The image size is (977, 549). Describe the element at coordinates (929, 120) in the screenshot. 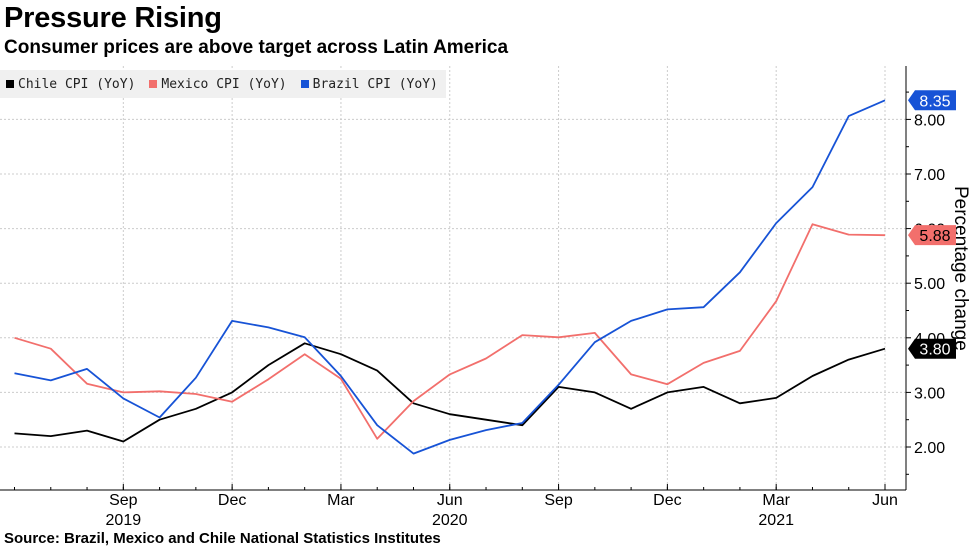

I see `y-tick-label: 8.00` at that location.